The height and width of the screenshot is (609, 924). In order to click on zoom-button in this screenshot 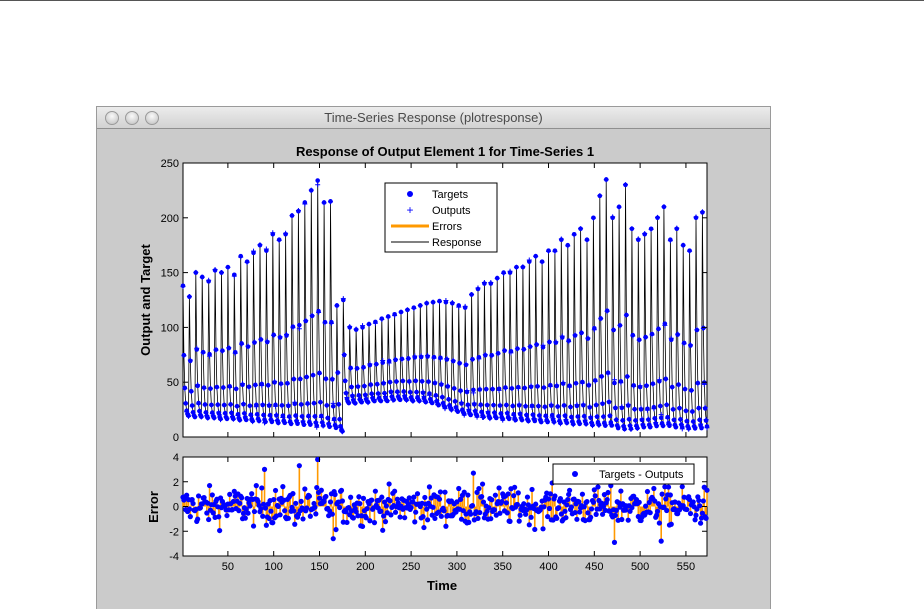, I will do `click(152, 118)`.